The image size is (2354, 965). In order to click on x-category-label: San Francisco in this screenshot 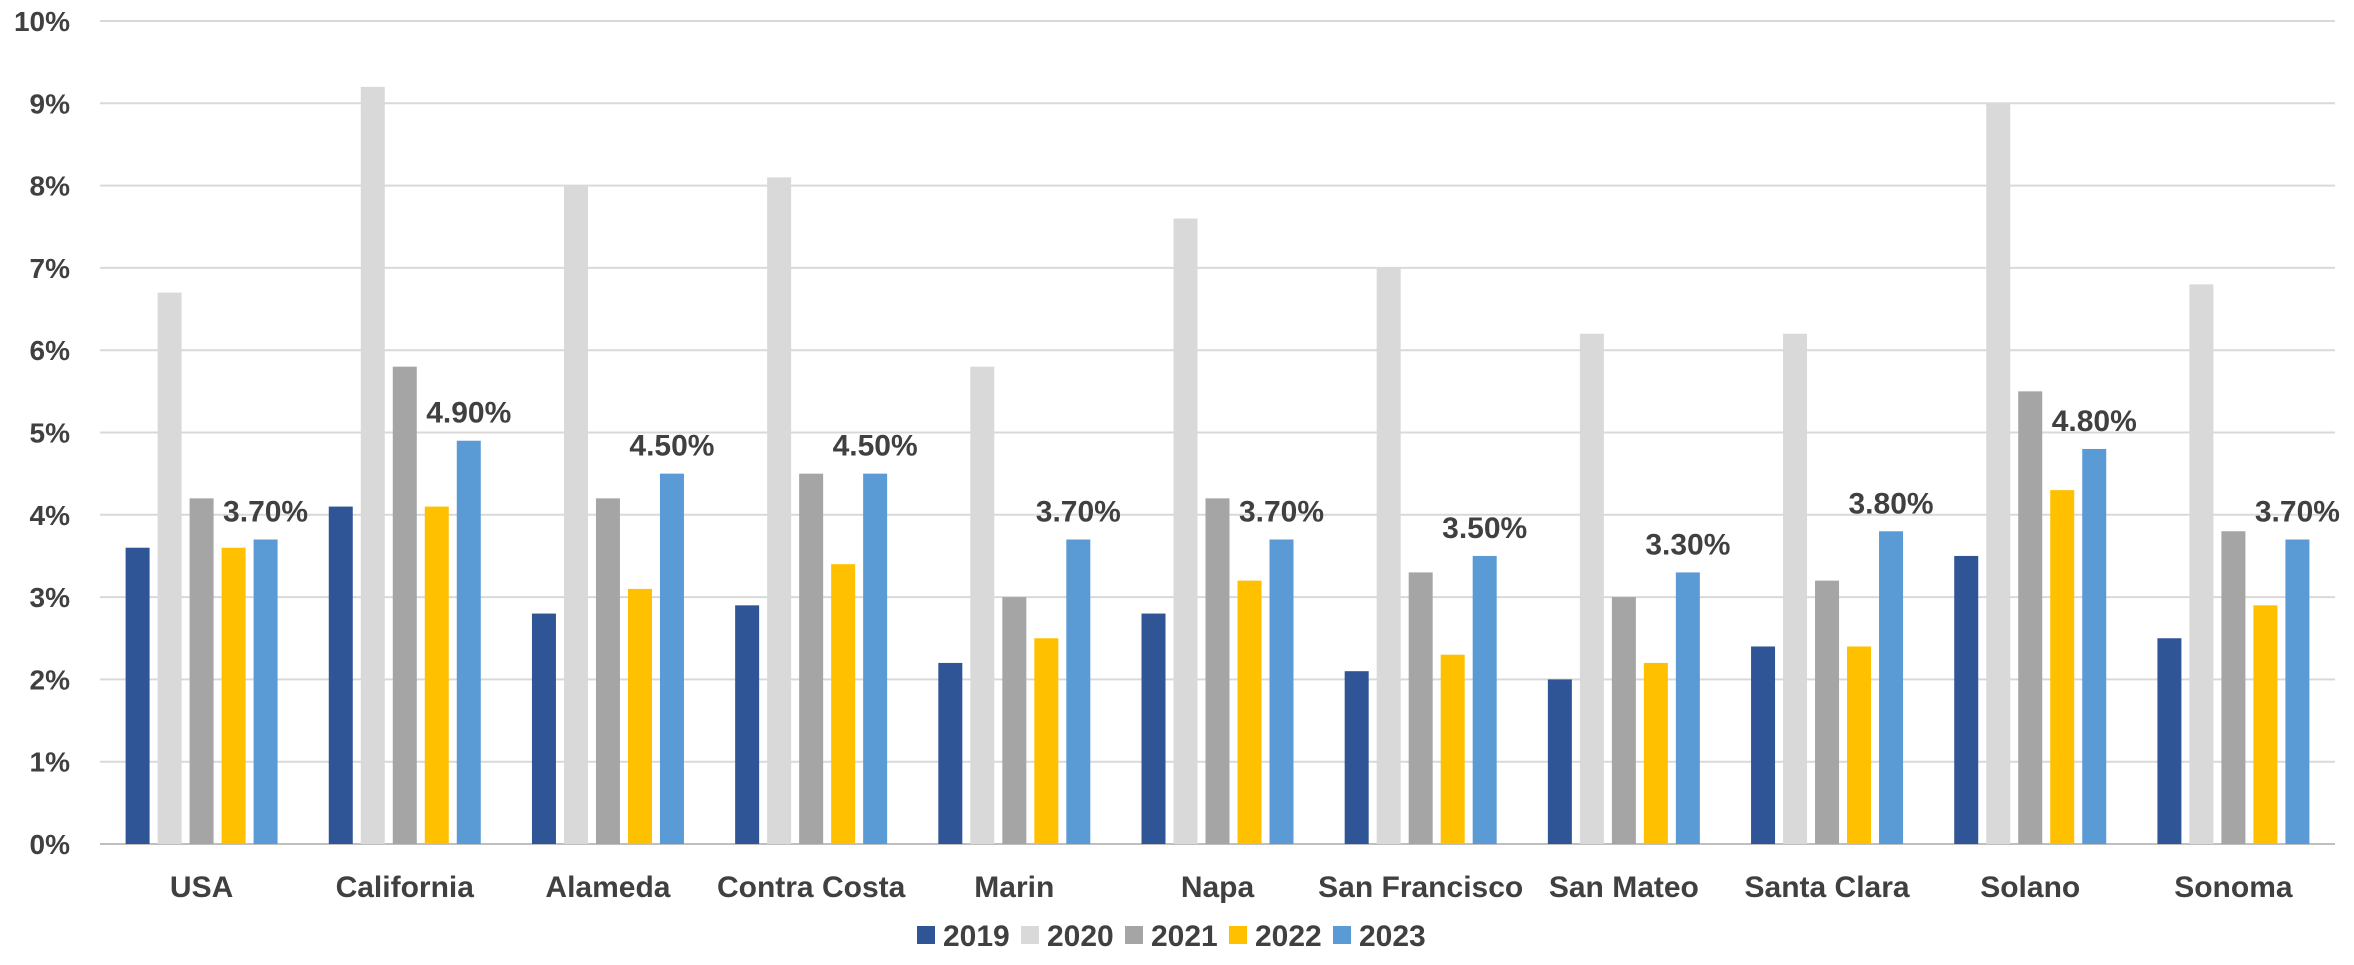, I will do `click(1420, 887)`.